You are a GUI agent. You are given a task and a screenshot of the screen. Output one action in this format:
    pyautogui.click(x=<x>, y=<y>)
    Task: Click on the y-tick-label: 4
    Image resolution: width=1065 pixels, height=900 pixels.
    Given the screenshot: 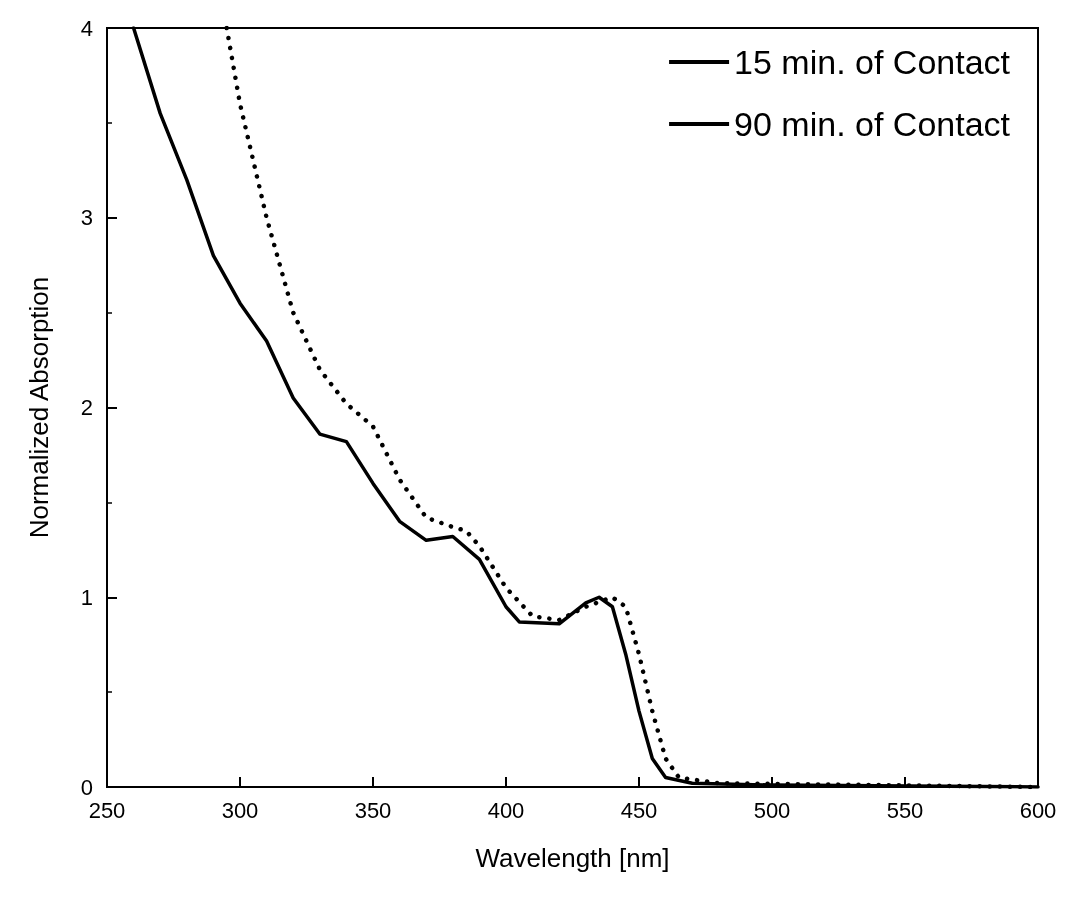 What is the action you would take?
    pyautogui.click(x=86, y=28)
    